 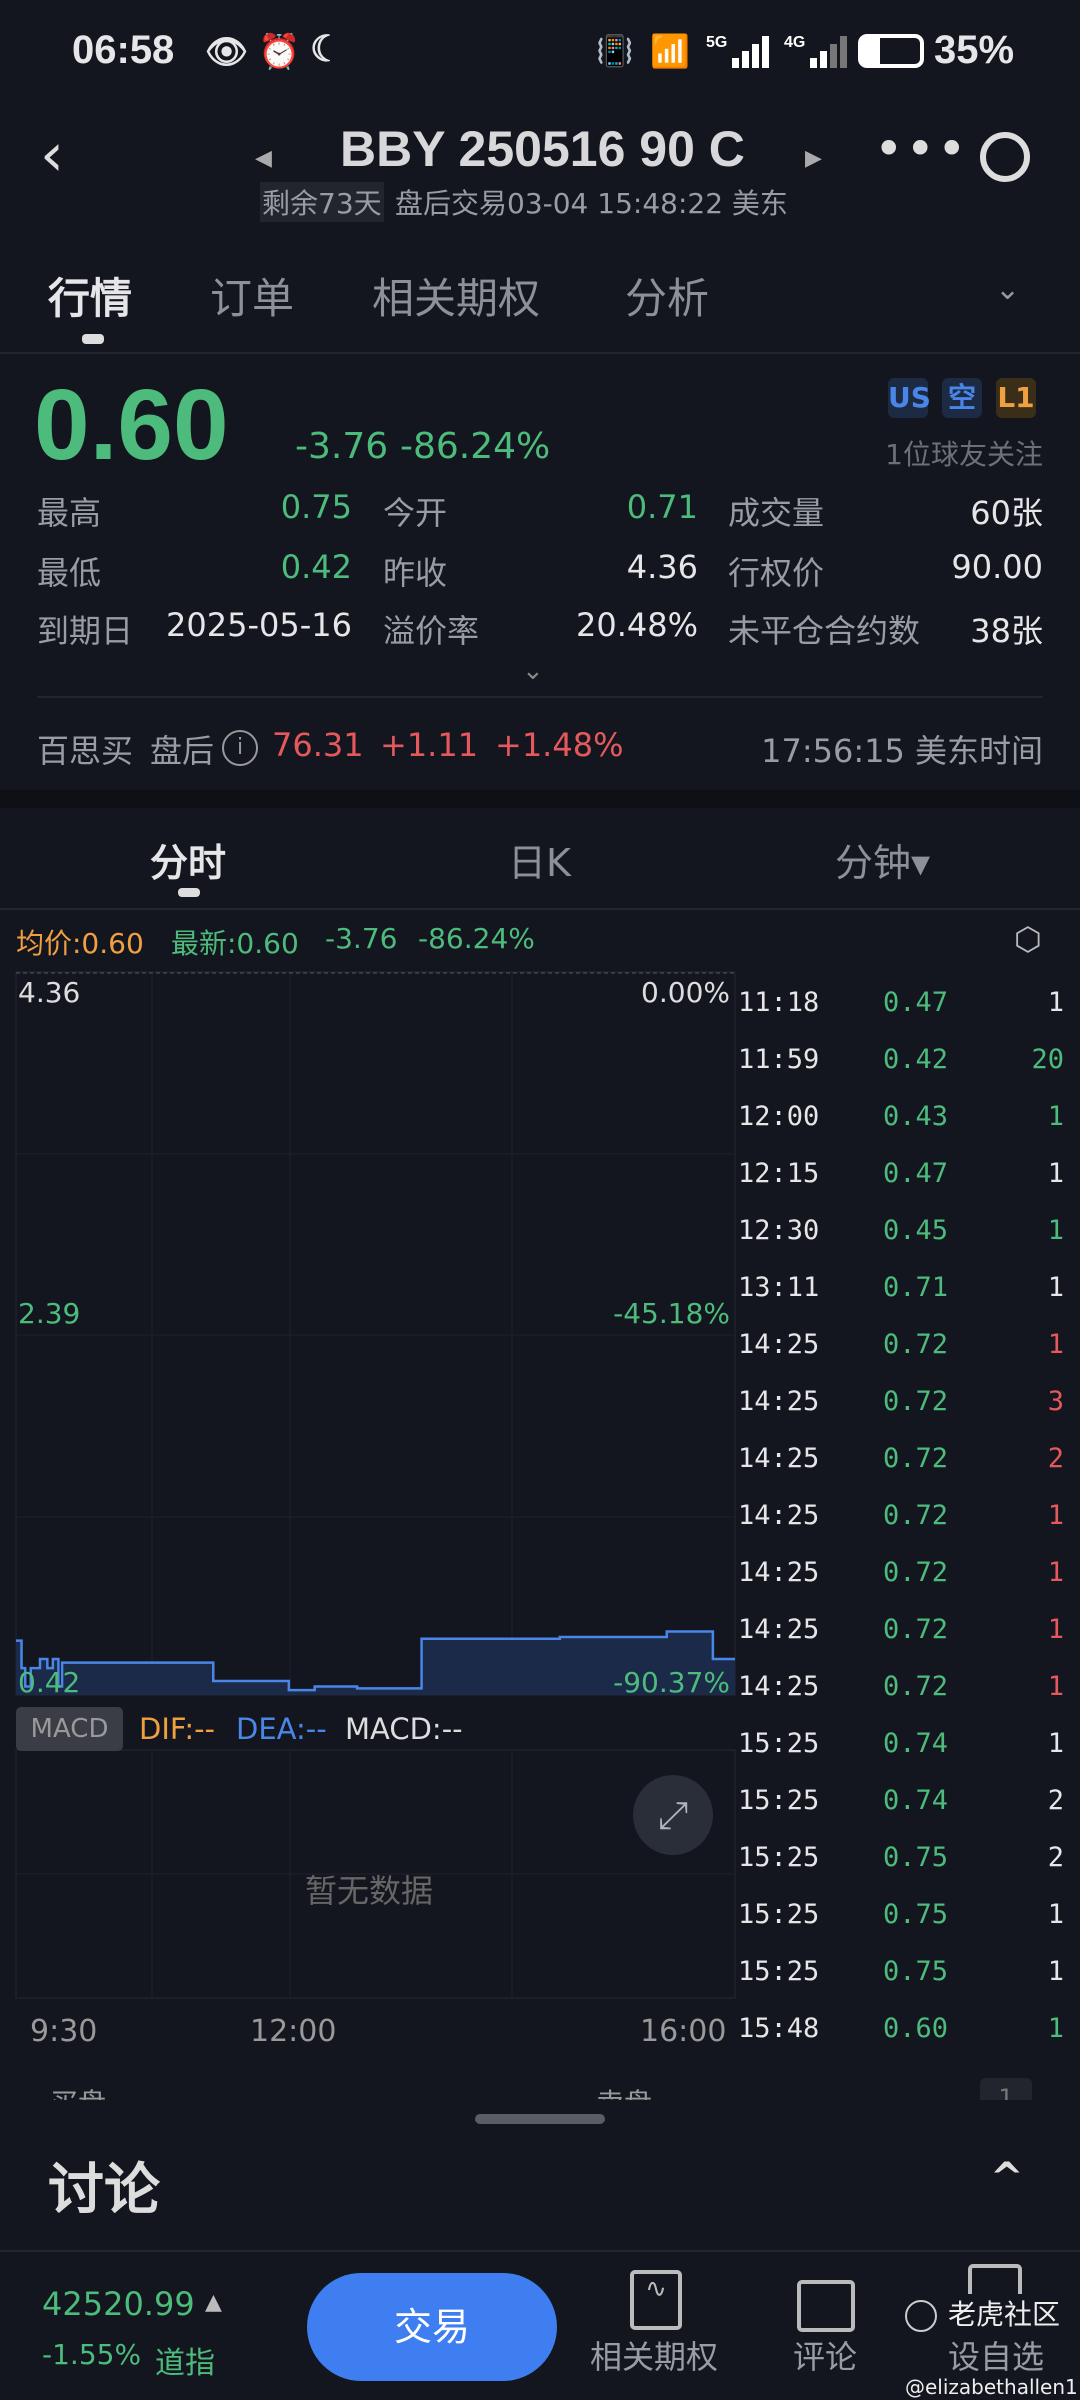 I want to click on next-contract-arrow: ▶, so click(x=813, y=158).